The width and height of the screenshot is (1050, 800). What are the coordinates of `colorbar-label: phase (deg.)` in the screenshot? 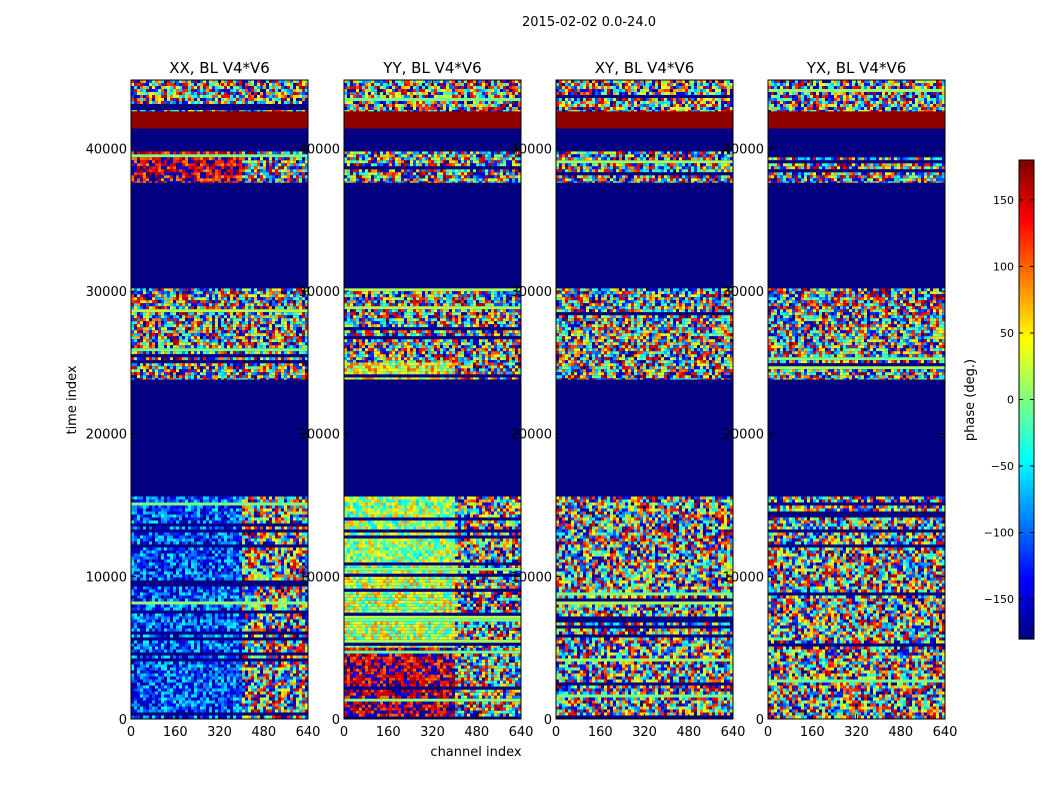 It's located at (970, 400).